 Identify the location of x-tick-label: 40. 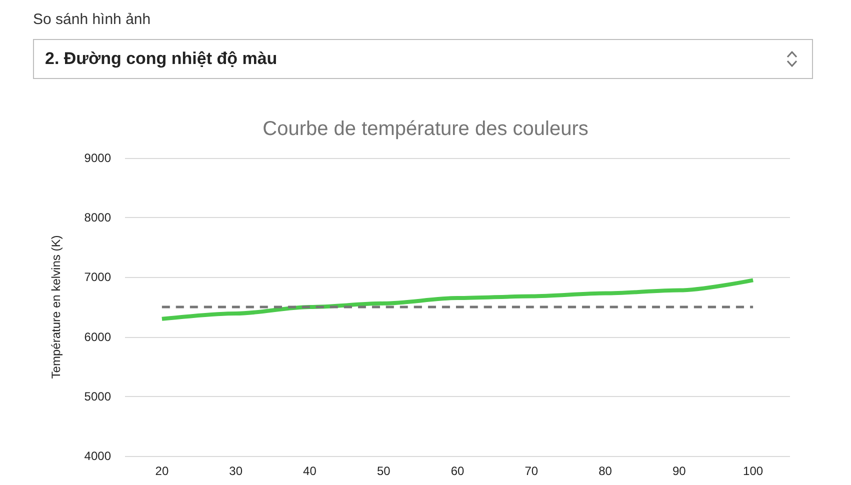
(310, 471).